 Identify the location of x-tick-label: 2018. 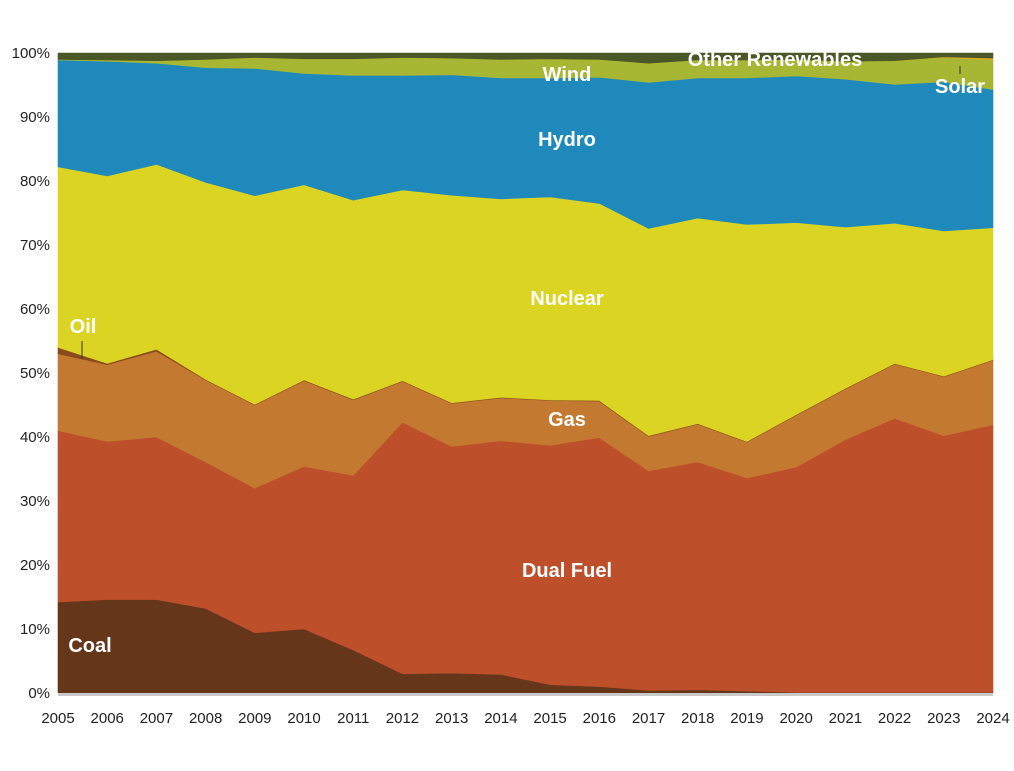
(697, 718).